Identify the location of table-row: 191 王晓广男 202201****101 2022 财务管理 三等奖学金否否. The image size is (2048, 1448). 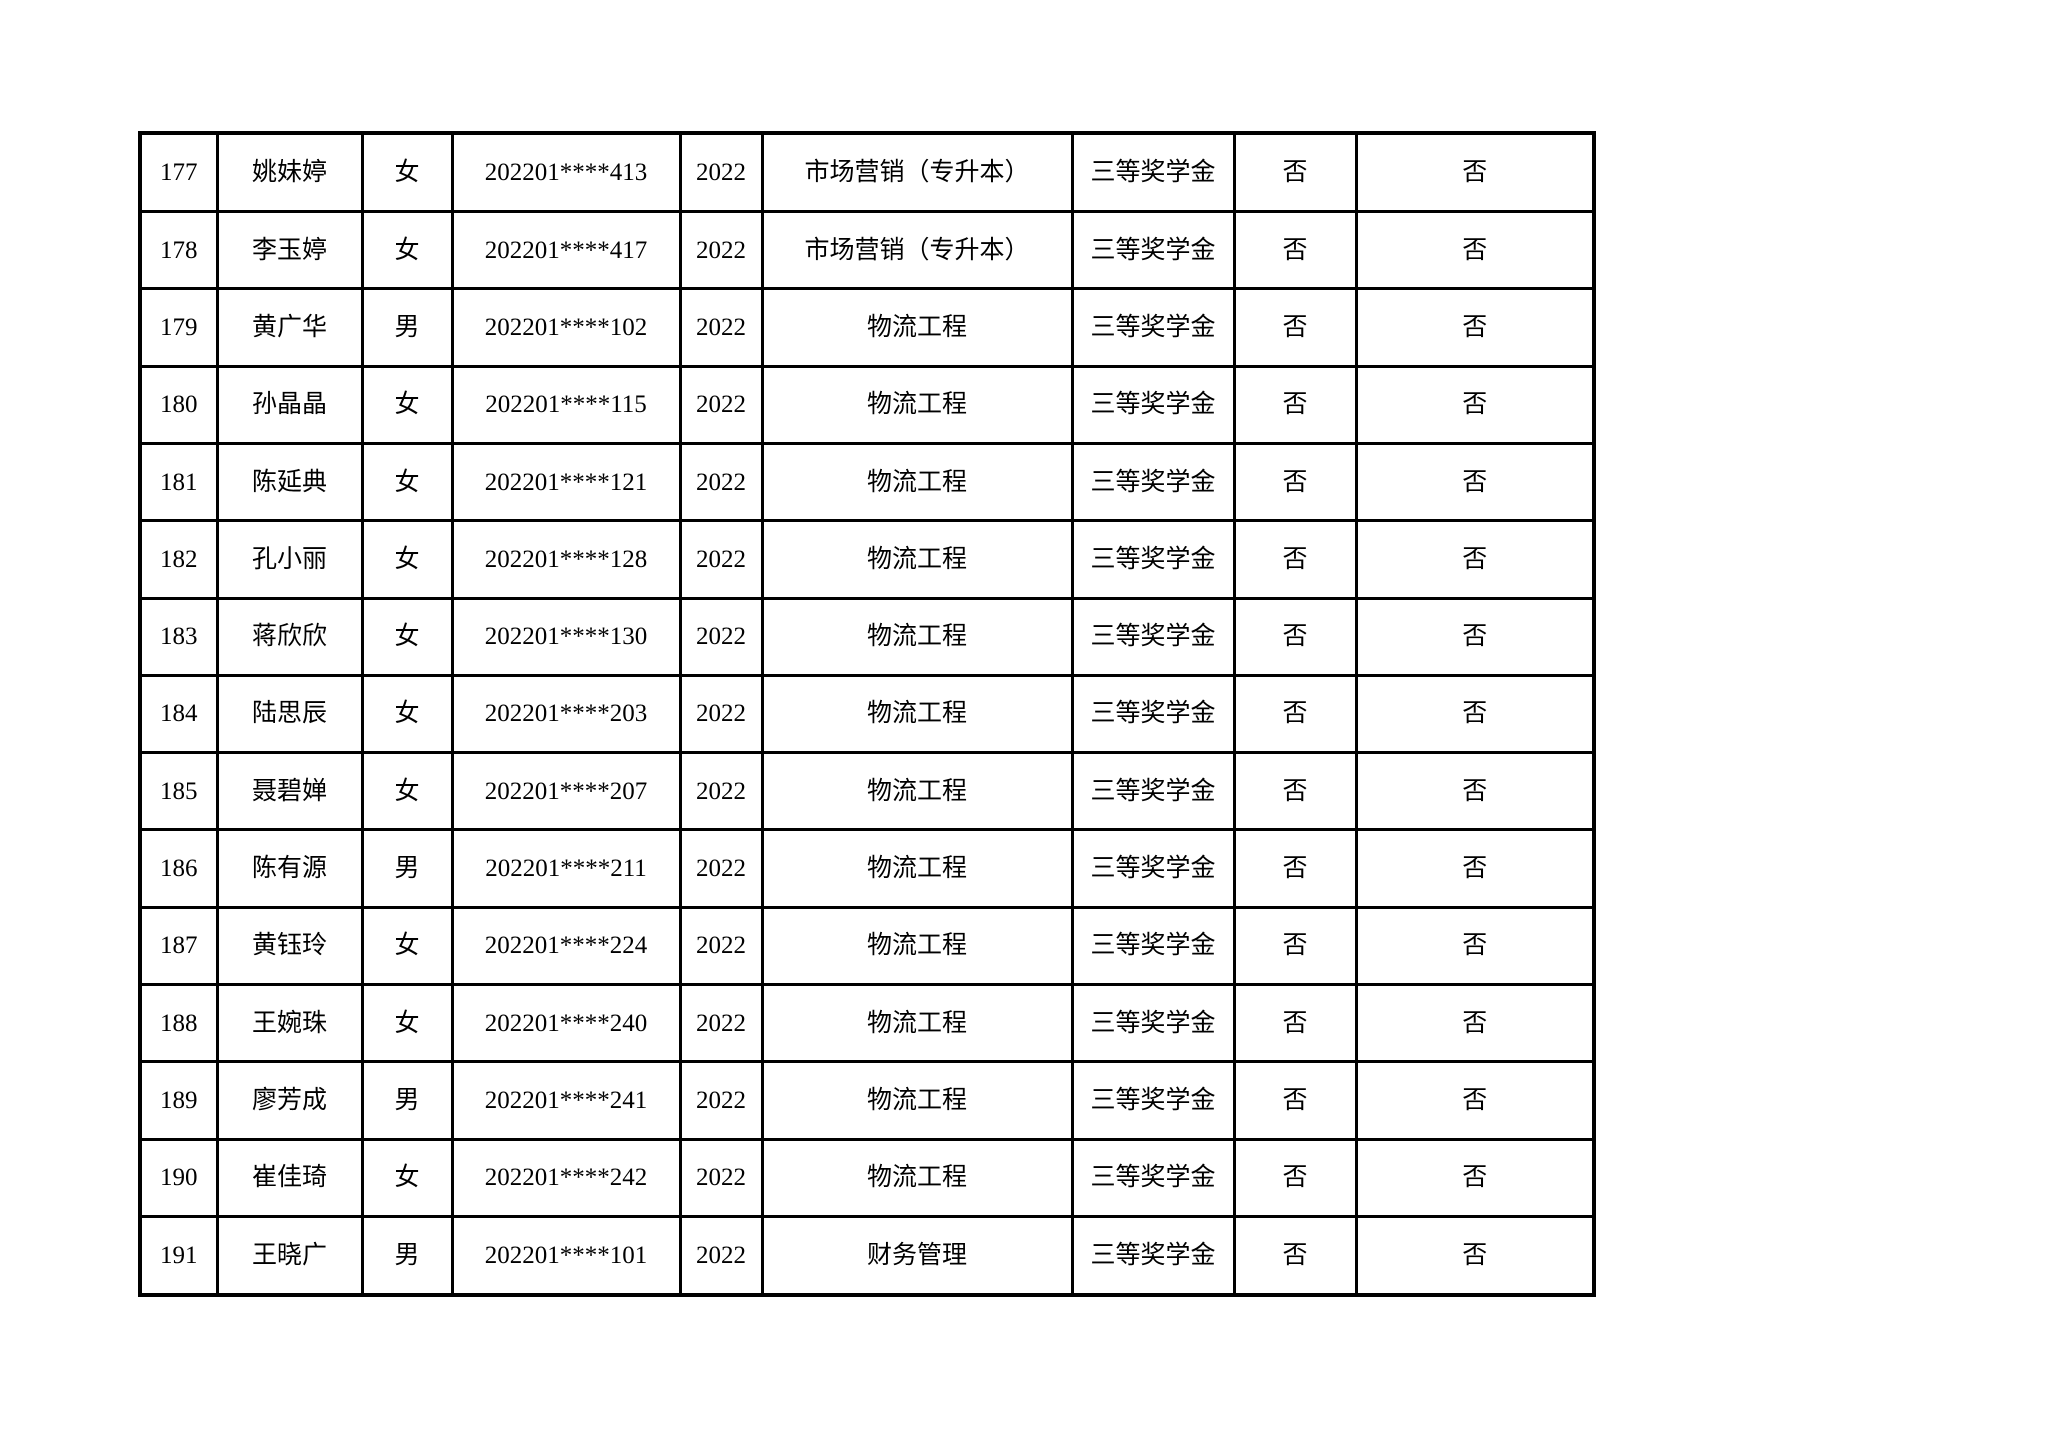
(867, 1255).